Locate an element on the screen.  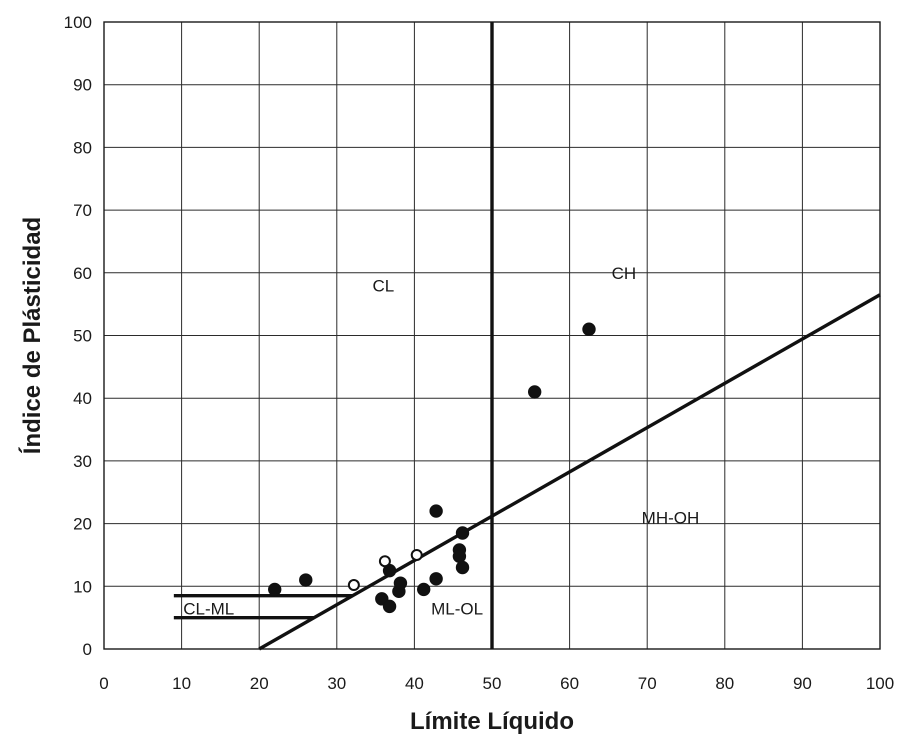
y-axis-title: Índice de Plásticidad is located at coordinates (32, 335).